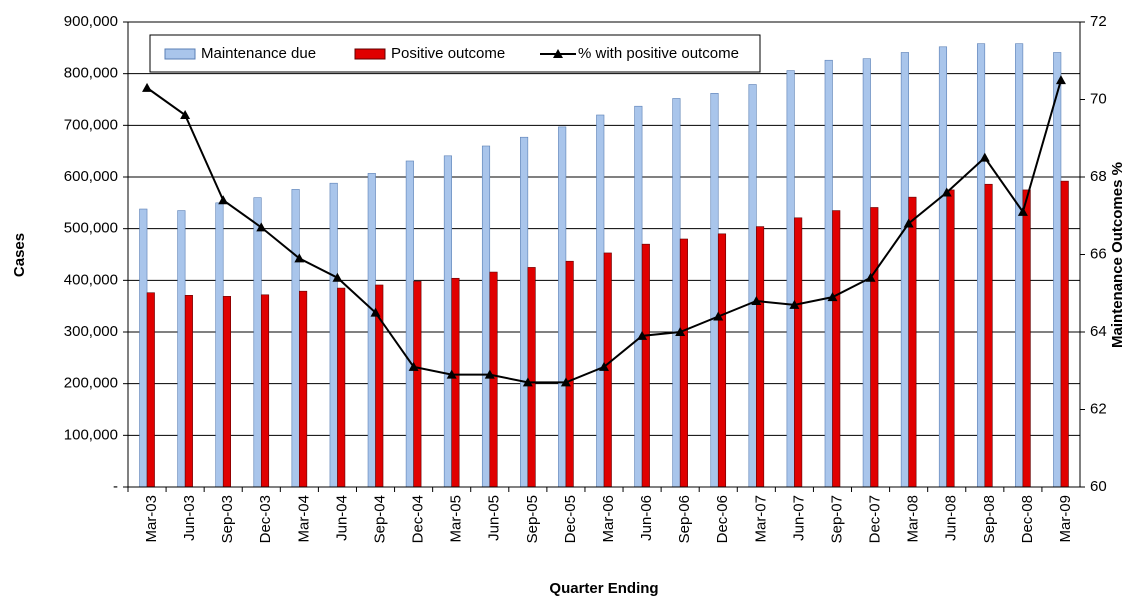 This screenshot has height=604, width=1133. I want to click on y-tick-label: -, so click(115, 486).